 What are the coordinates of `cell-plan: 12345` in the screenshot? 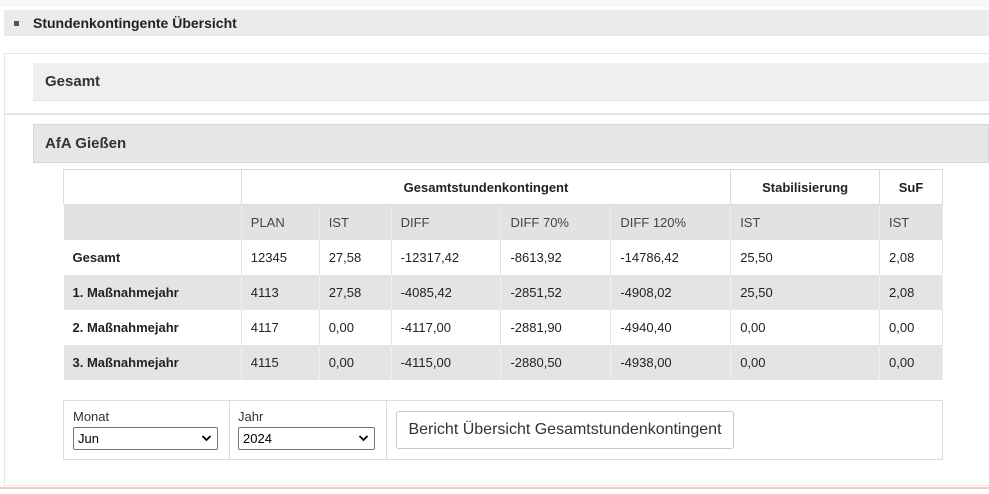 It's located at (280, 257).